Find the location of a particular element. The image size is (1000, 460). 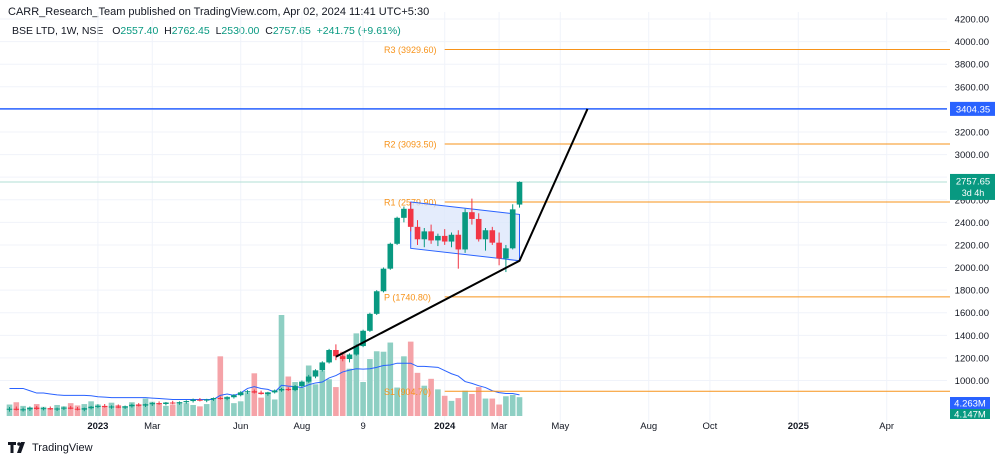

low-label: L is located at coordinates (218, 31).